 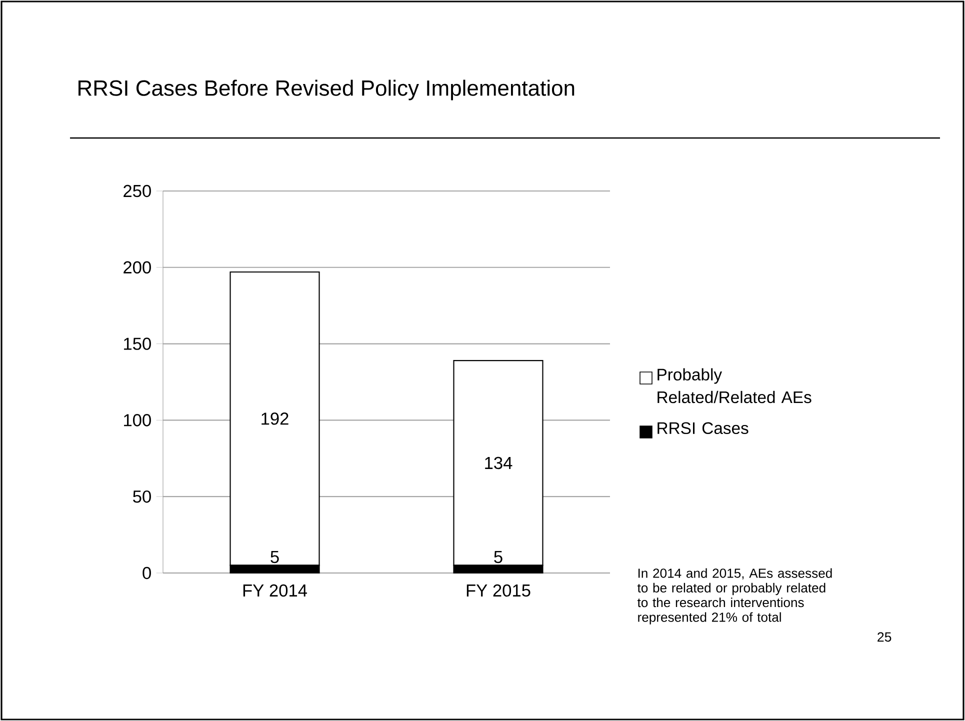 I want to click on y-tick-label: 50, so click(x=142, y=496).